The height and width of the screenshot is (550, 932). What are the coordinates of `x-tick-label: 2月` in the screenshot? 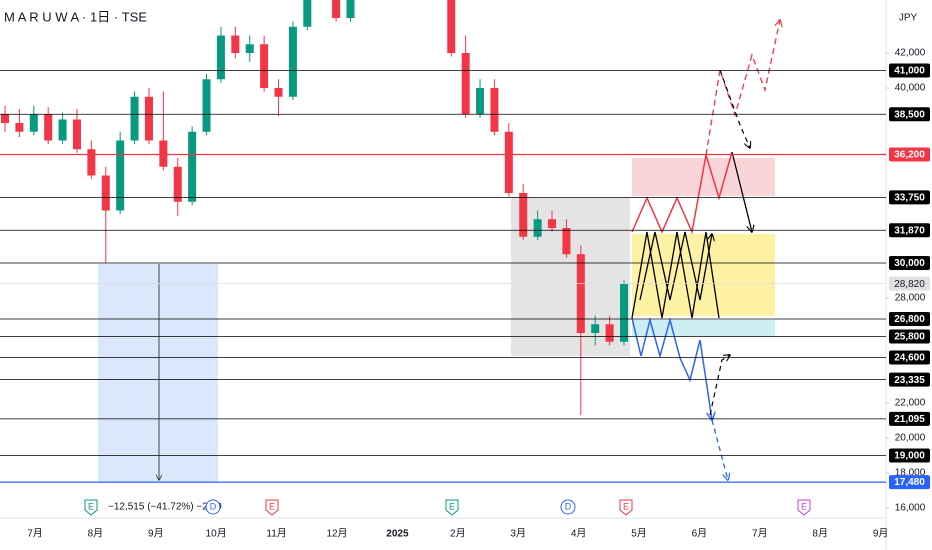 It's located at (458, 534).